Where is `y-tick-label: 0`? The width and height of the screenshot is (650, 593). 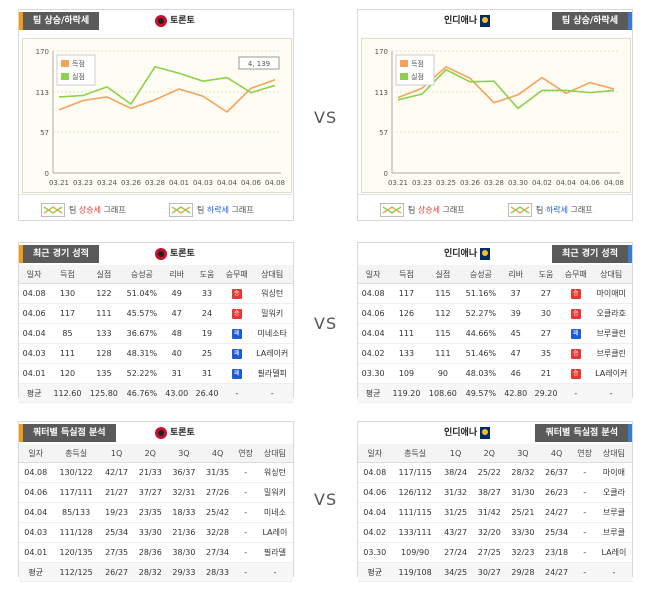
y-tick-label: 0 is located at coordinates (386, 174).